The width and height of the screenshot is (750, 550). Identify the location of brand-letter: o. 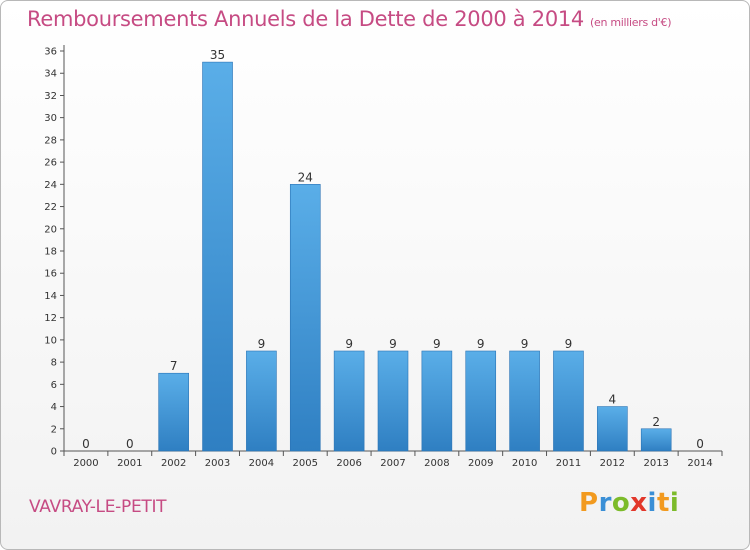
(621, 503).